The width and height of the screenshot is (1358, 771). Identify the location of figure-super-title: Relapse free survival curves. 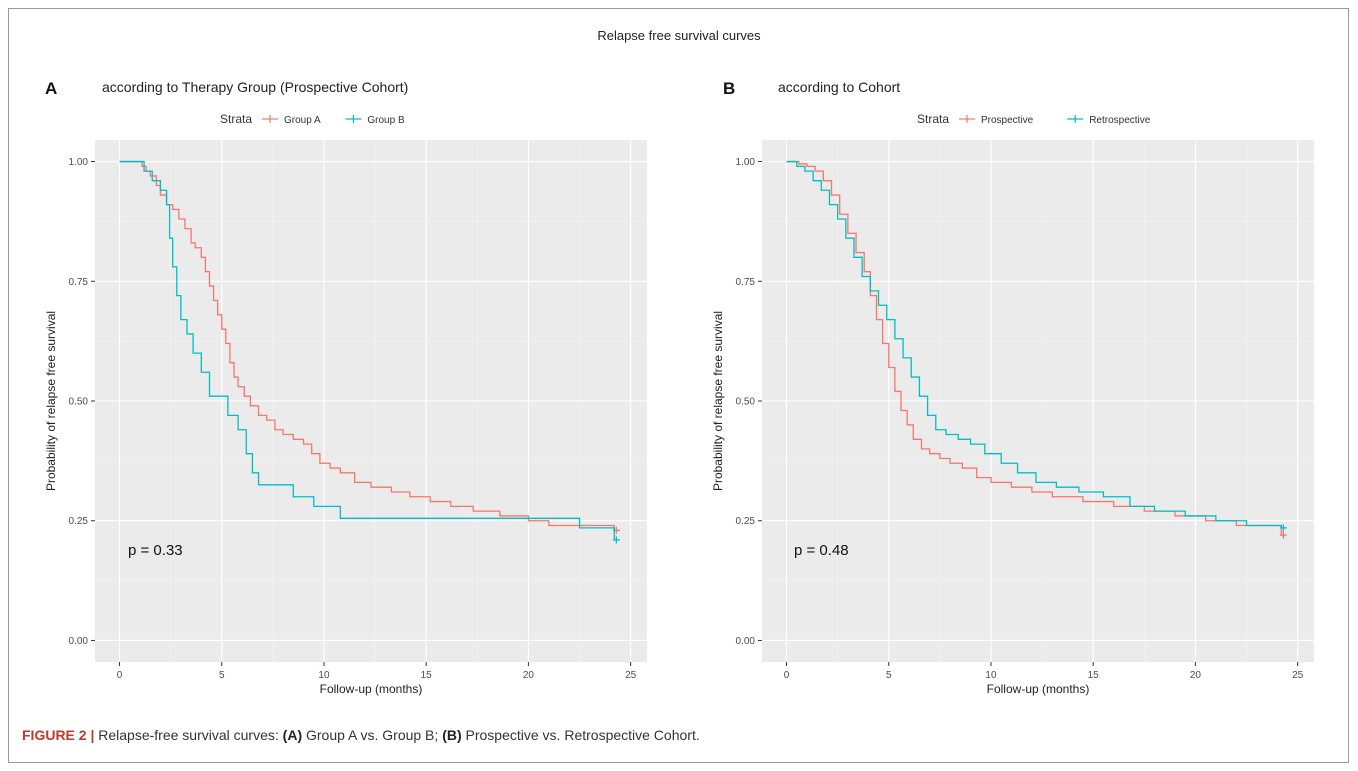
(679, 35).